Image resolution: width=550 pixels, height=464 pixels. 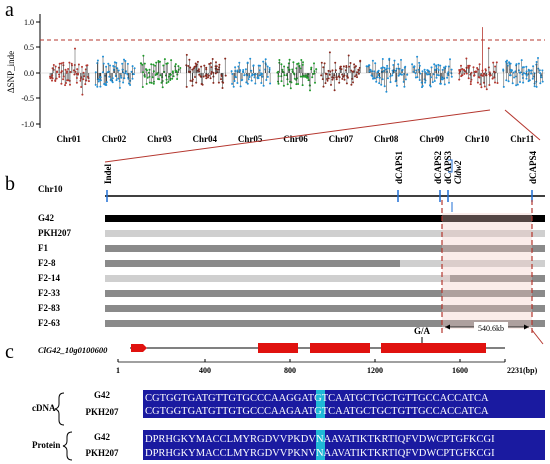 I want to click on arrow-head-right, so click(x=526, y=327).